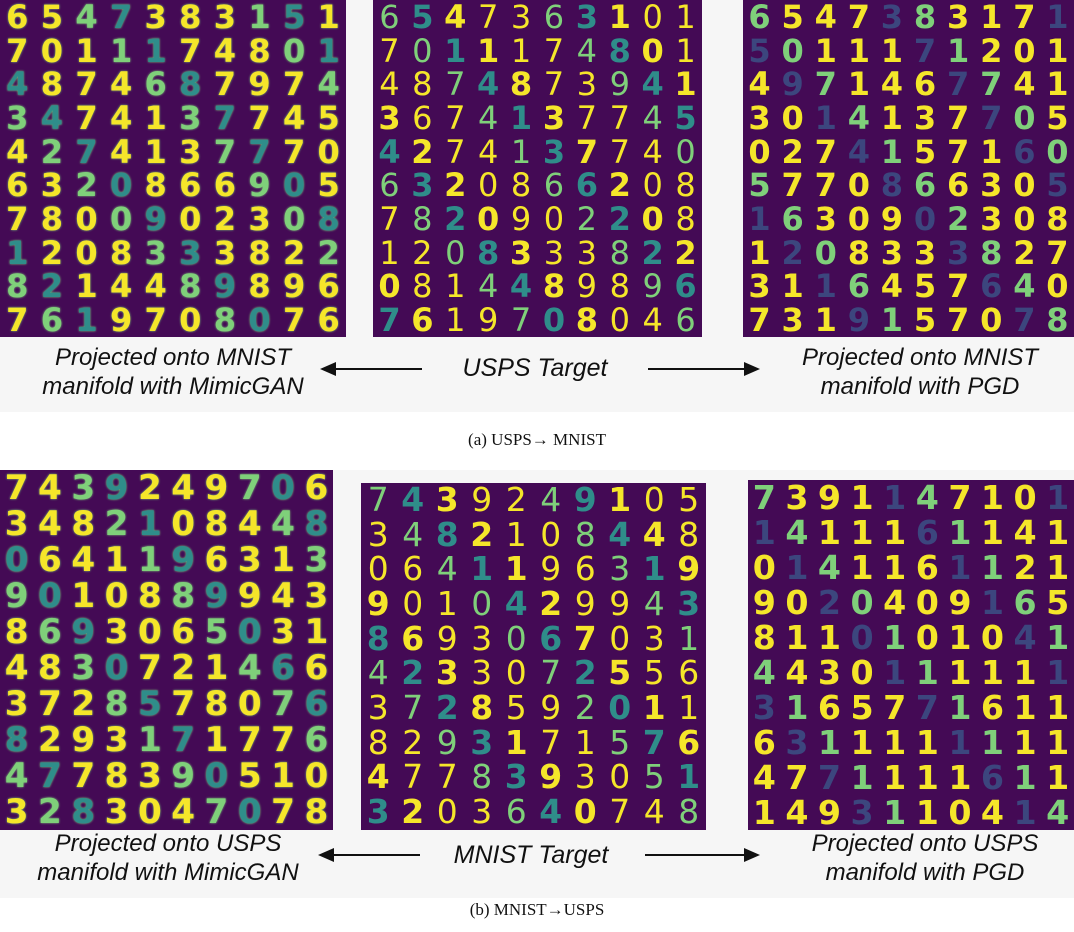  Describe the element at coordinates (925, 843) in the screenshot. I see `figure-b-right-label-line1: Projected onto USPS` at that location.